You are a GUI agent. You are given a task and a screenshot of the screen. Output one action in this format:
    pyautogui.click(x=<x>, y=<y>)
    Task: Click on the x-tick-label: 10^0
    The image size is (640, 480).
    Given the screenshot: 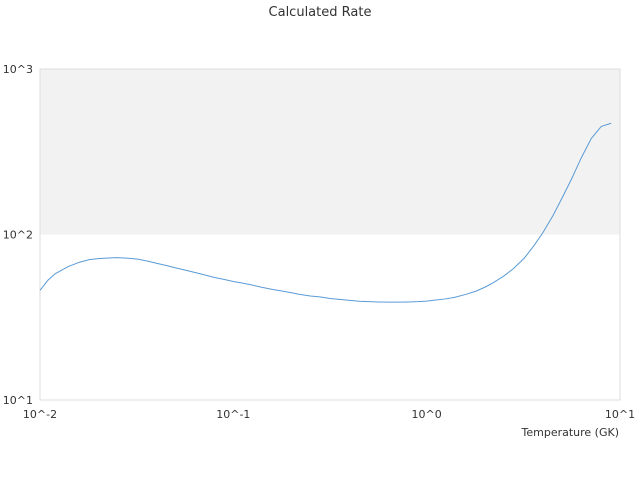 What is the action you would take?
    pyautogui.click(x=427, y=414)
    